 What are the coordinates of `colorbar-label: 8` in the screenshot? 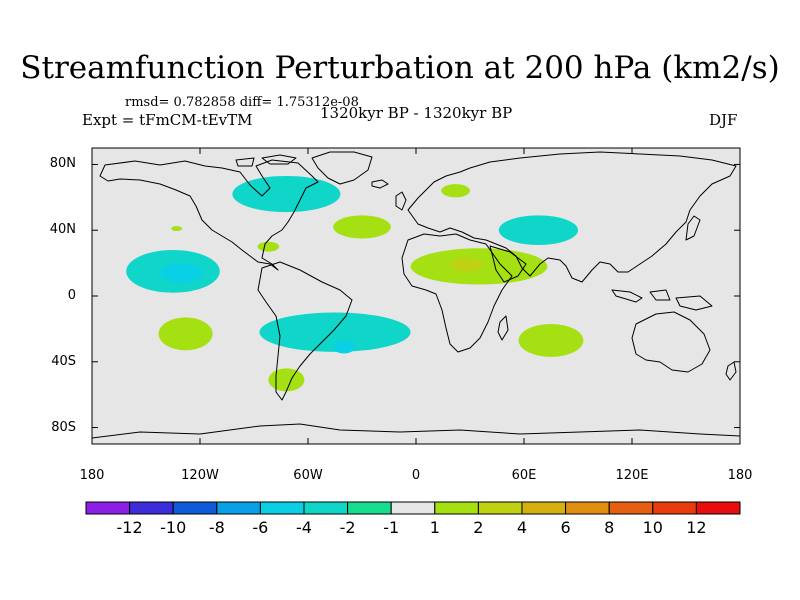 It's located at (609, 527).